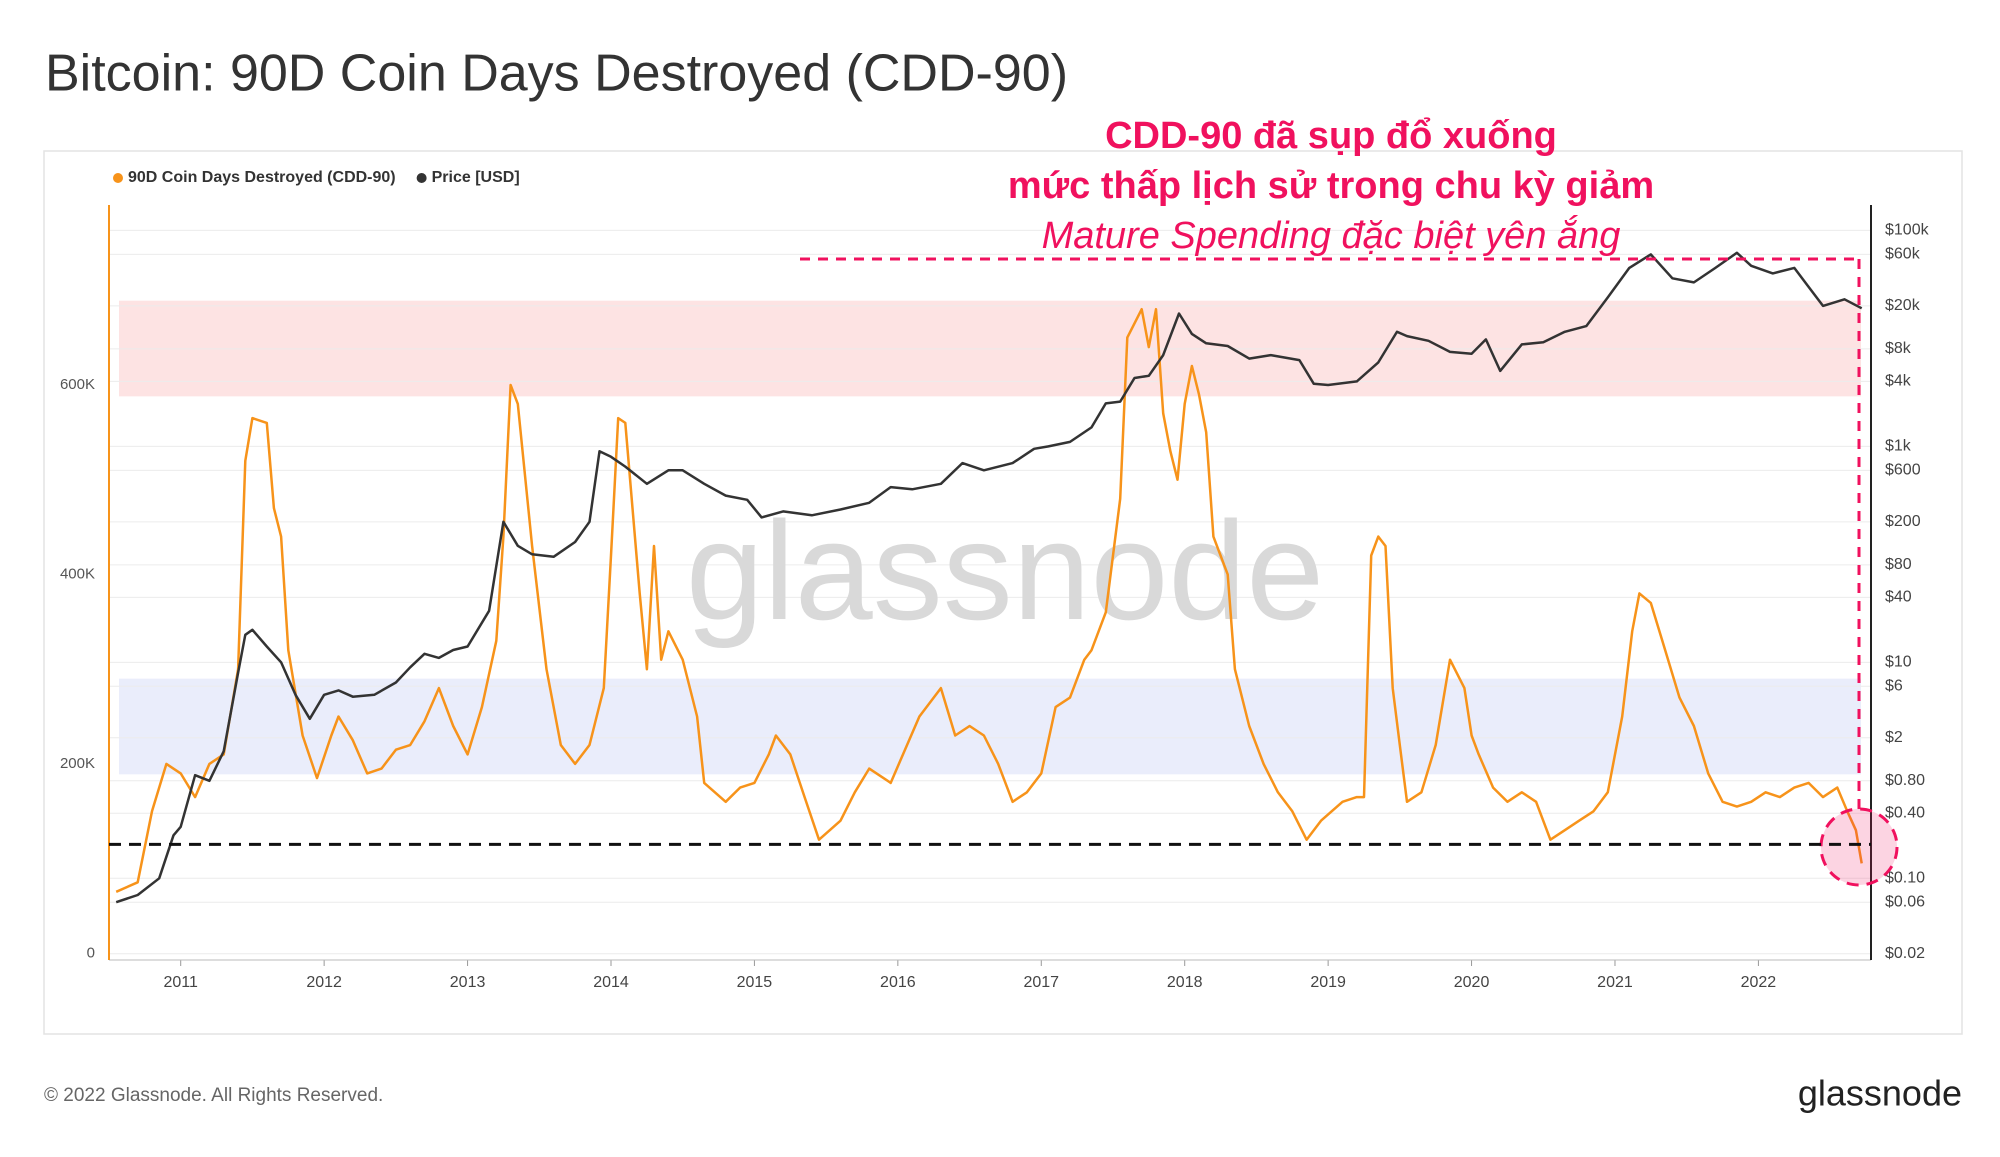 This screenshot has width=2000, height=1157. Describe the element at coordinates (1898, 446) in the screenshot. I see `y2-tick-label: $1k` at that location.